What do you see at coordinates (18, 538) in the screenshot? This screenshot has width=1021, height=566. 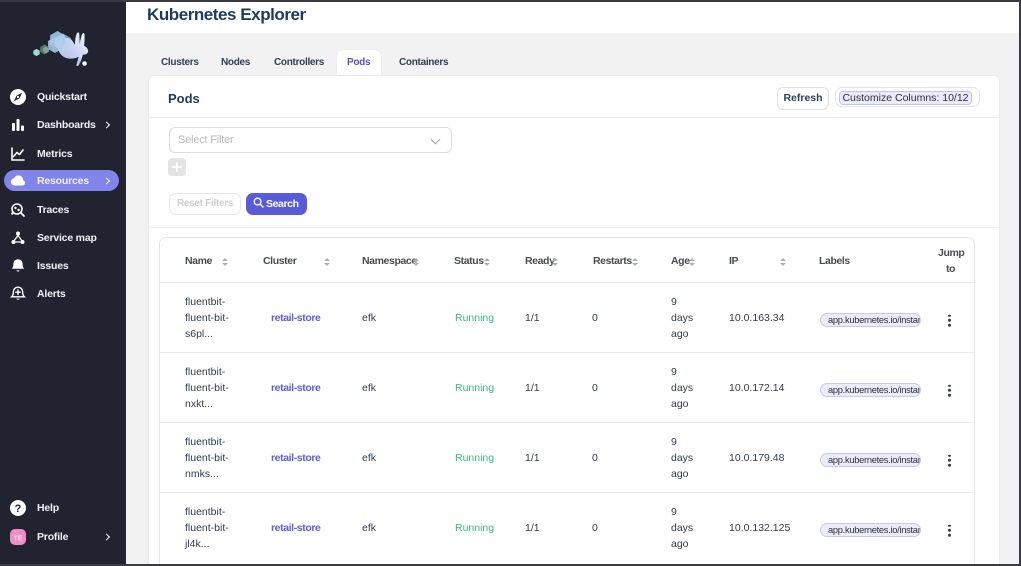 I see `svg-text: TE` at bounding box center [18, 538].